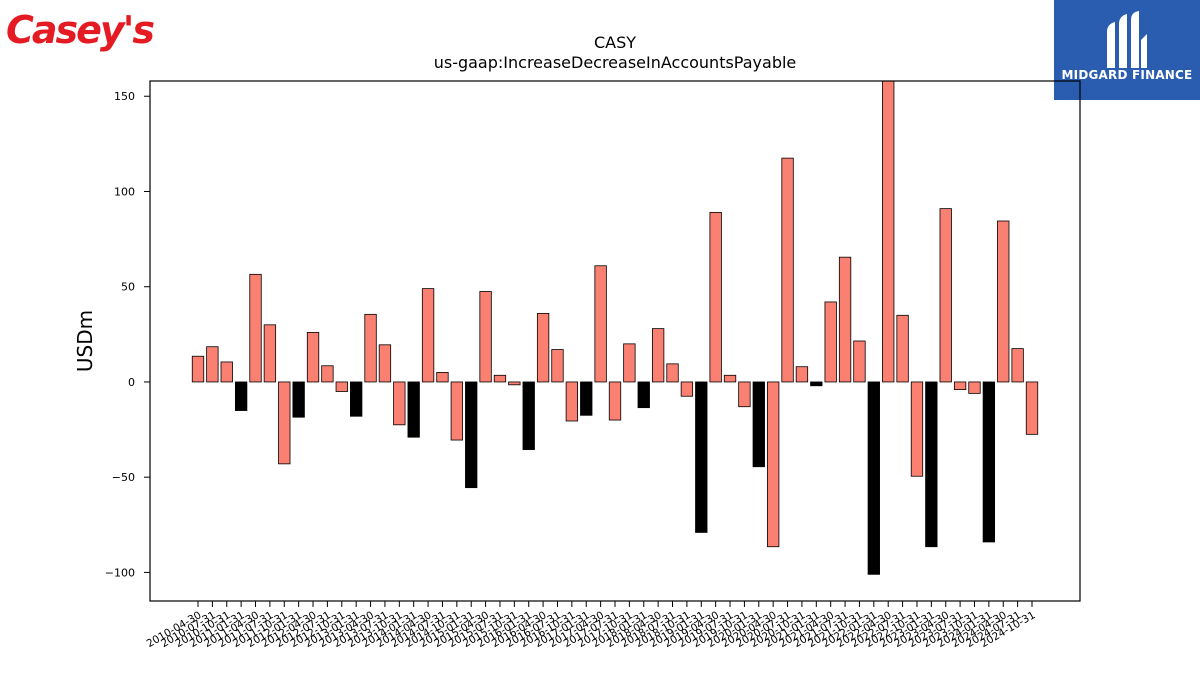  Describe the element at coordinates (1127, 39) in the screenshot. I see `midgard-mark-icon` at that location.